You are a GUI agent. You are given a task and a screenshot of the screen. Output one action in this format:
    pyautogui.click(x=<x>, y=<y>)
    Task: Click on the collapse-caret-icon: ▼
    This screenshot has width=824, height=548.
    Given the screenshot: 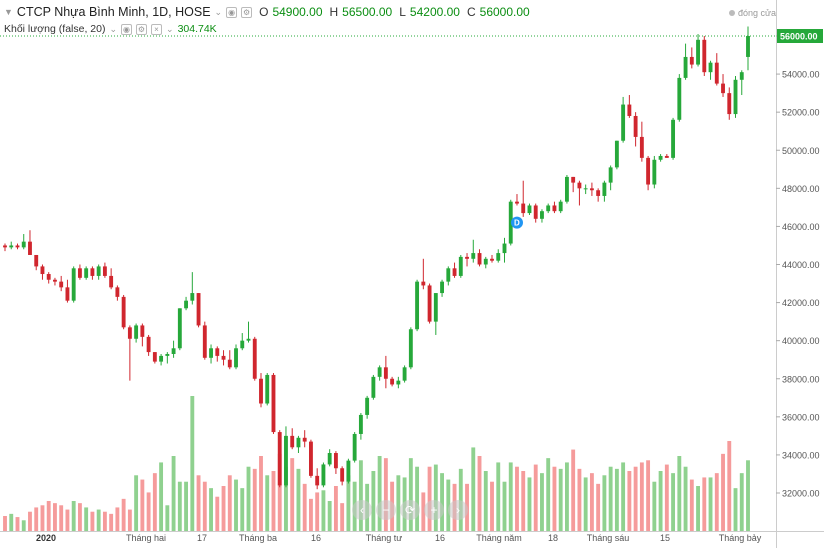 What is the action you would take?
    pyautogui.click(x=8, y=12)
    